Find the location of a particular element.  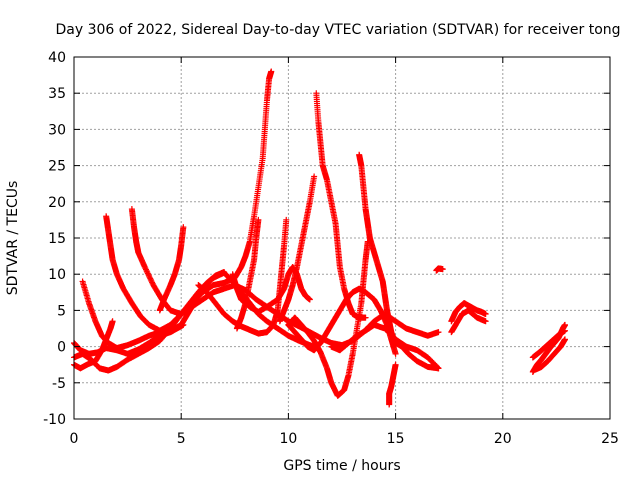

y-tick-label: 10 is located at coordinates (57, 275).